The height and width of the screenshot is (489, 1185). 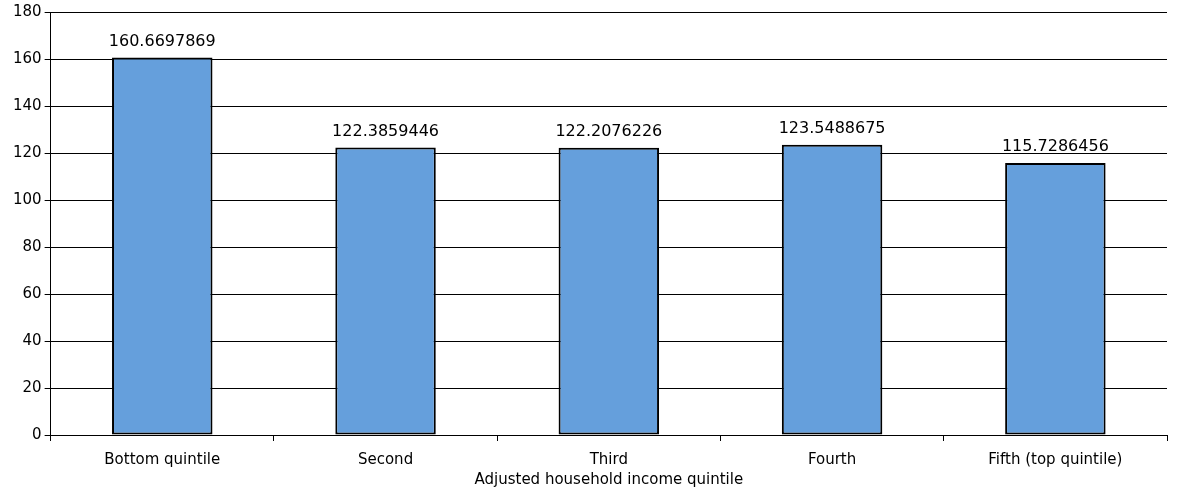 What do you see at coordinates (27, 10) in the screenshot?
I see `y-tick-label: 180` at bounding box center [27, 10].